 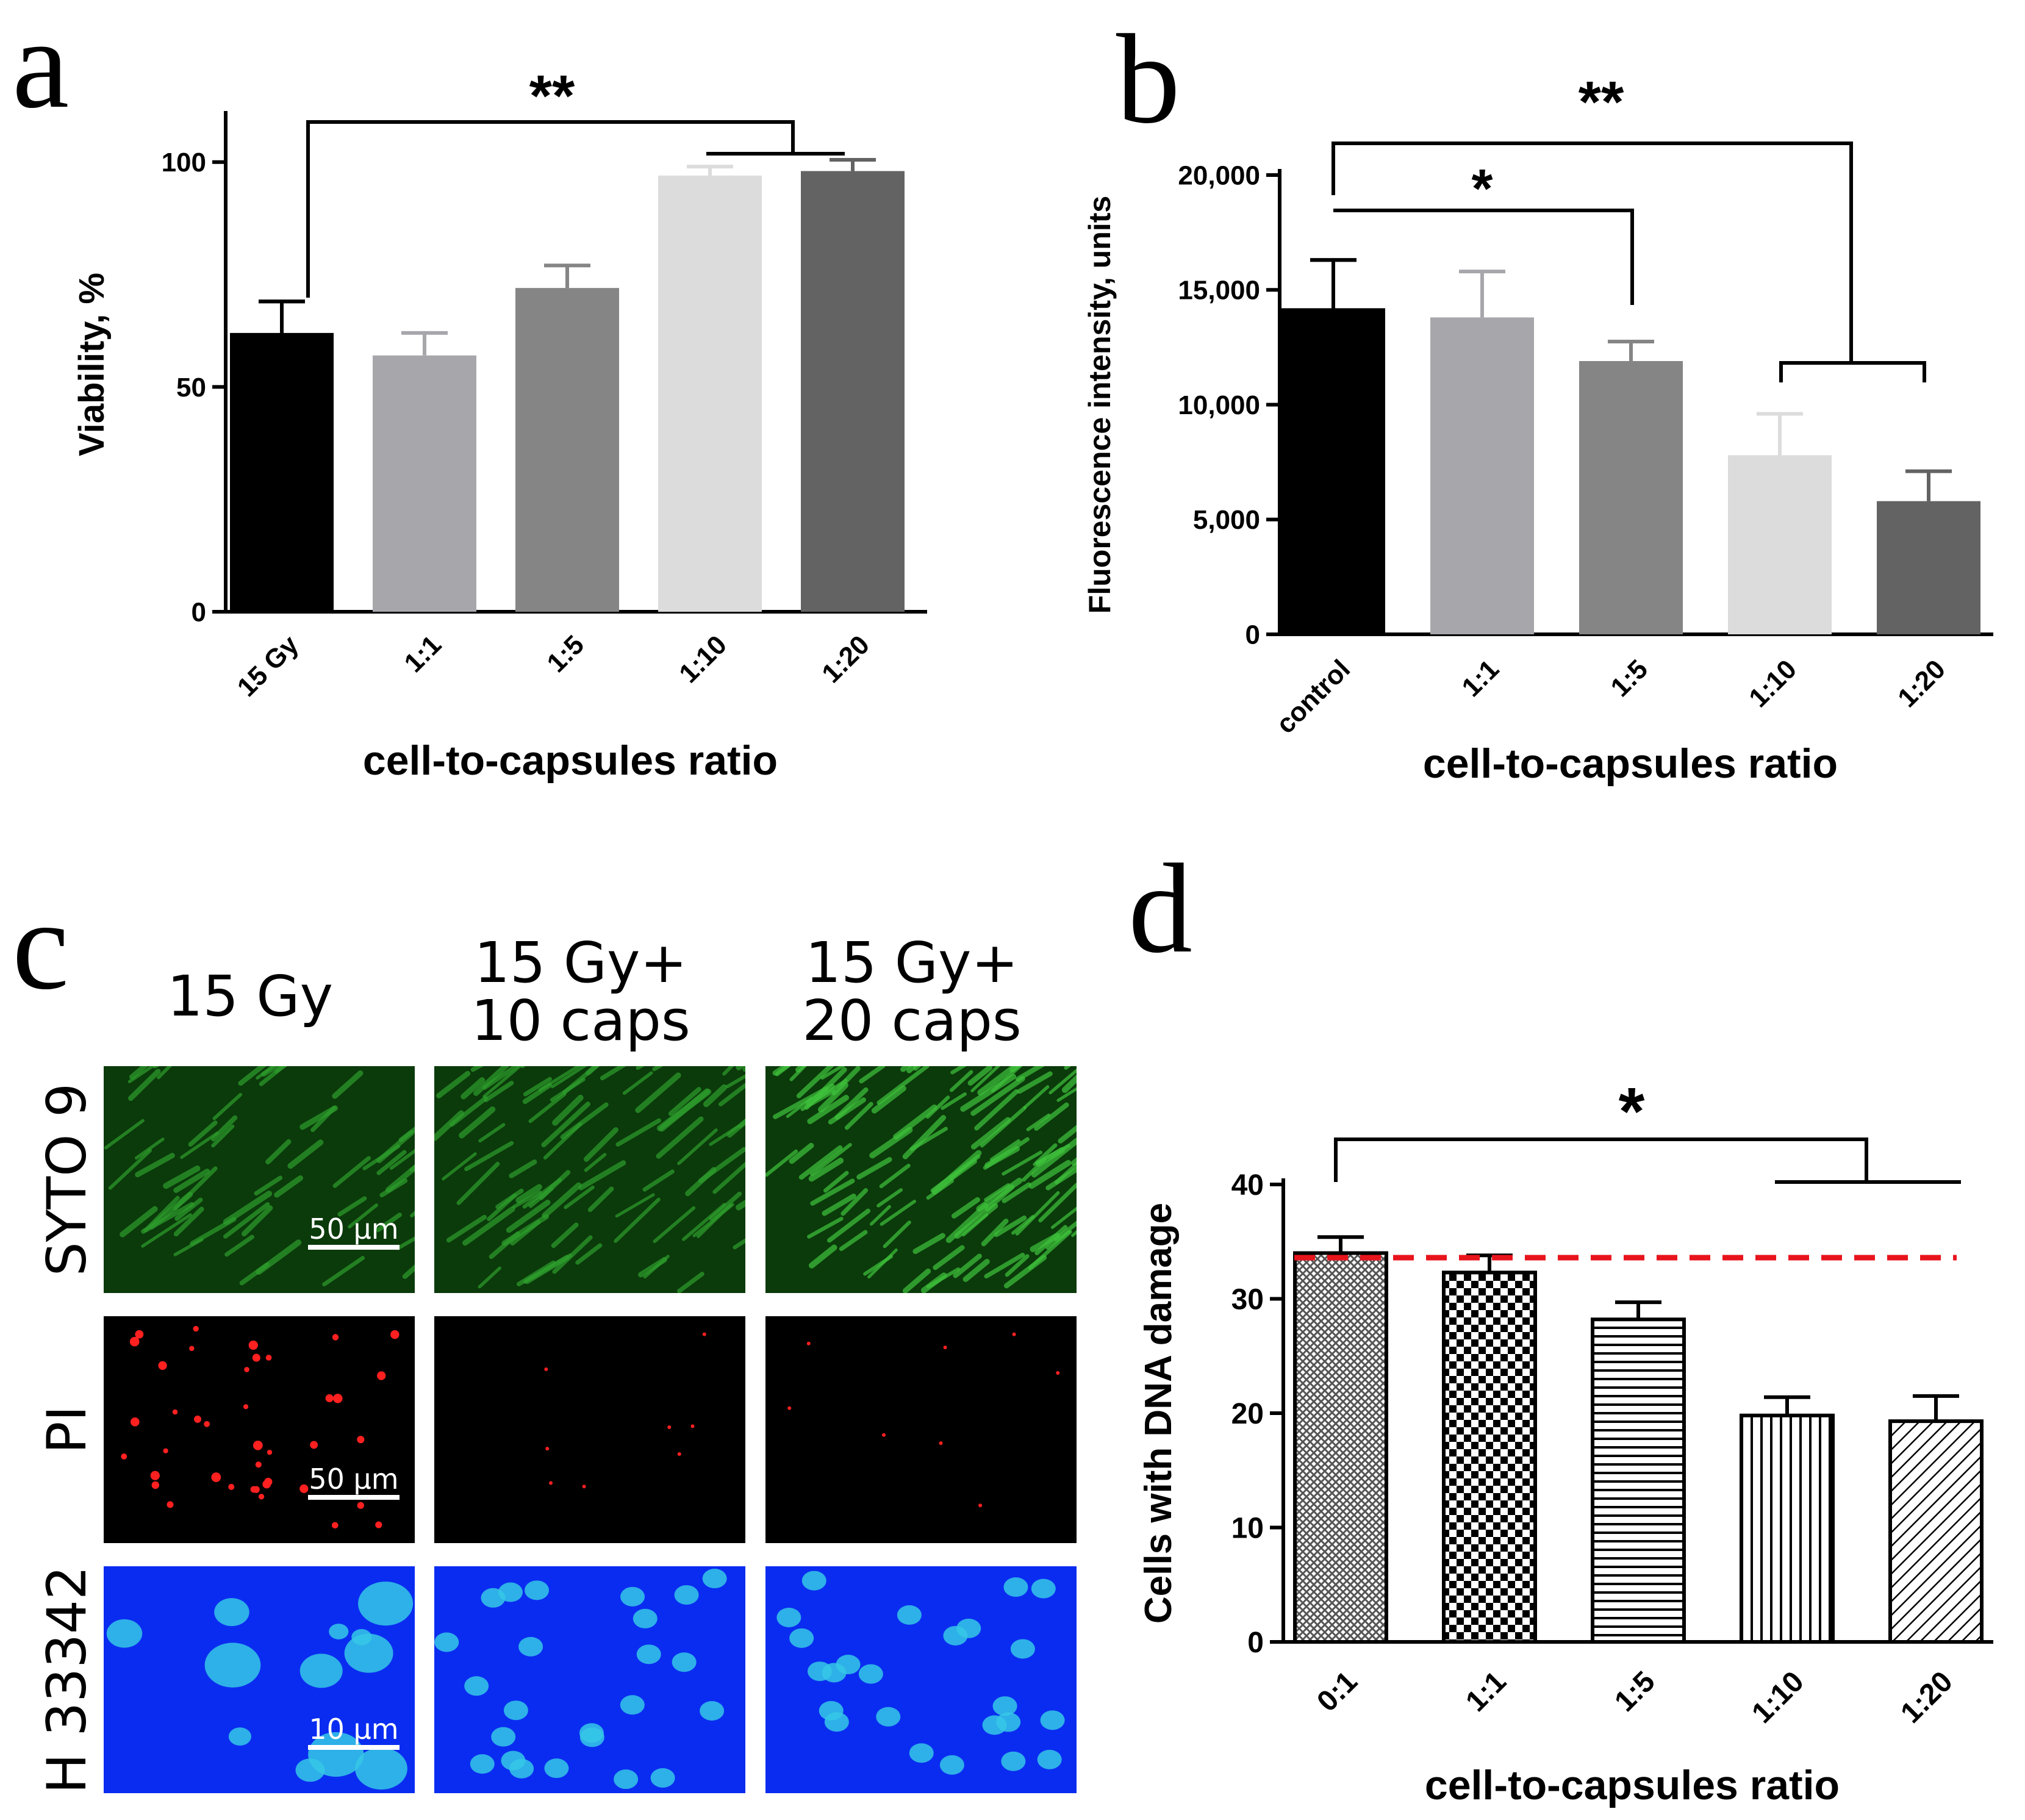 What do you see at coordinates (1601, 1160) in the screenshot?
I see `significance-bracket` at bounding box center [1601, 1160].